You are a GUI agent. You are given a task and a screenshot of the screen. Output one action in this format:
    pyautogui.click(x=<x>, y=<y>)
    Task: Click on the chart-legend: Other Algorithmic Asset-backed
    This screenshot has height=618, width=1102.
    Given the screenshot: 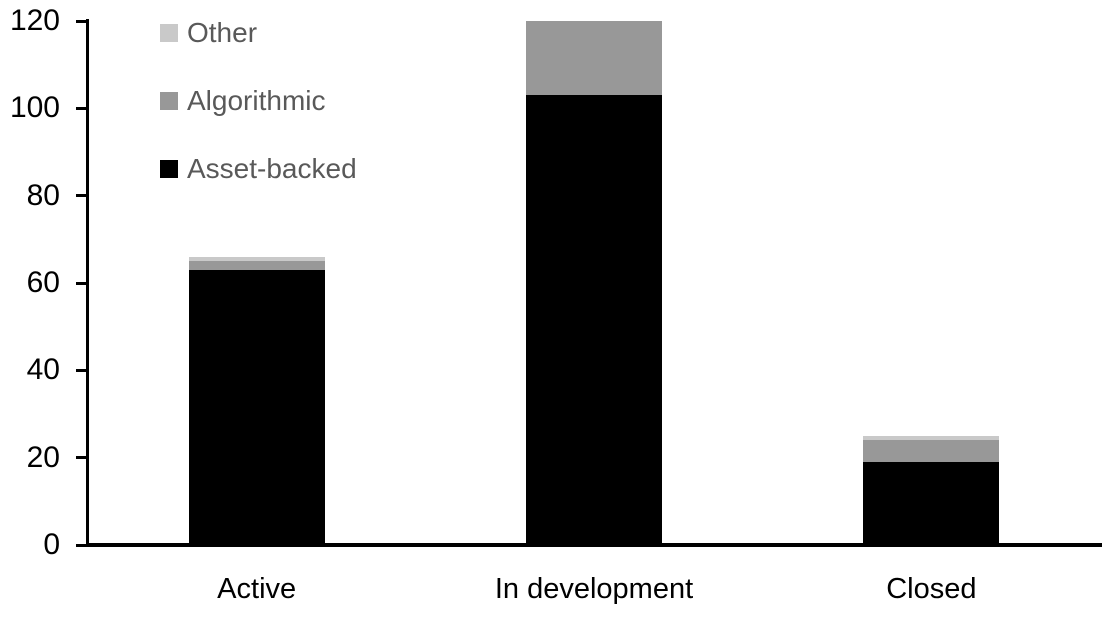 What is the action you would take?
    pyautogui.click(x=258, y=101)
    